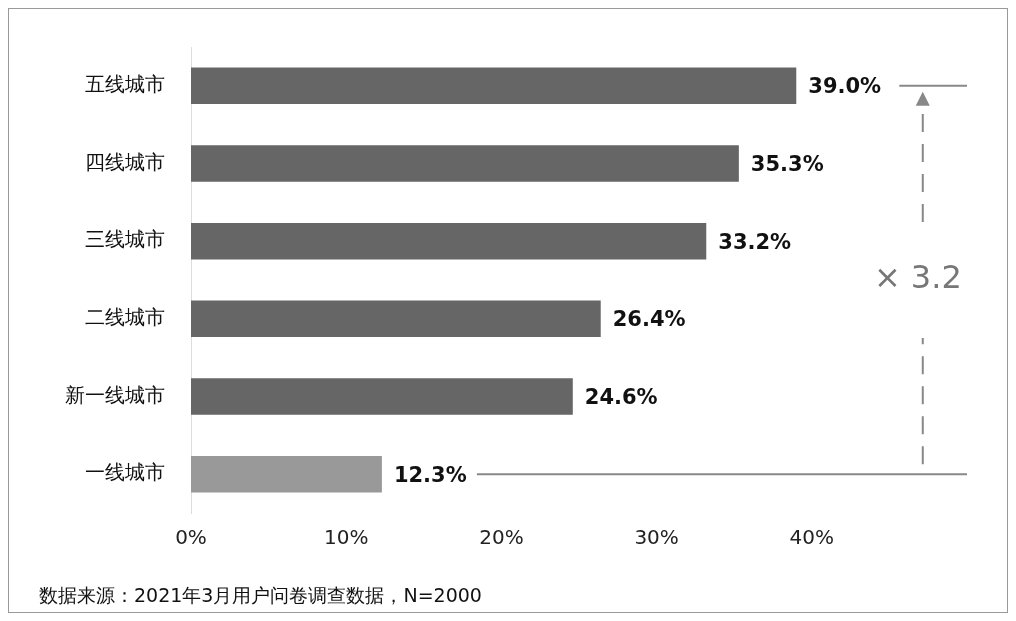  What do you see at coordinates (125, 317) in the screenshot?
I see `y-tick-label: 二线城市` at bounding box center [125, 317].